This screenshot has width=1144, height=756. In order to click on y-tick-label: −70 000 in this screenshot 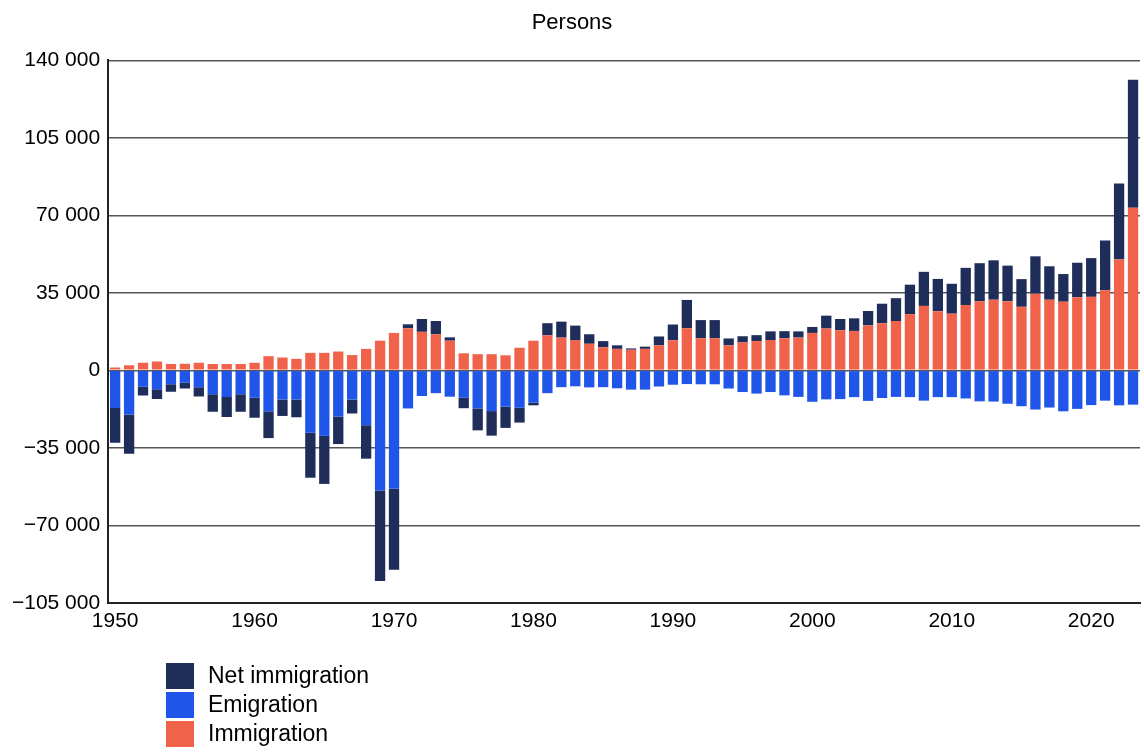, I will do `click(62, 524)`.